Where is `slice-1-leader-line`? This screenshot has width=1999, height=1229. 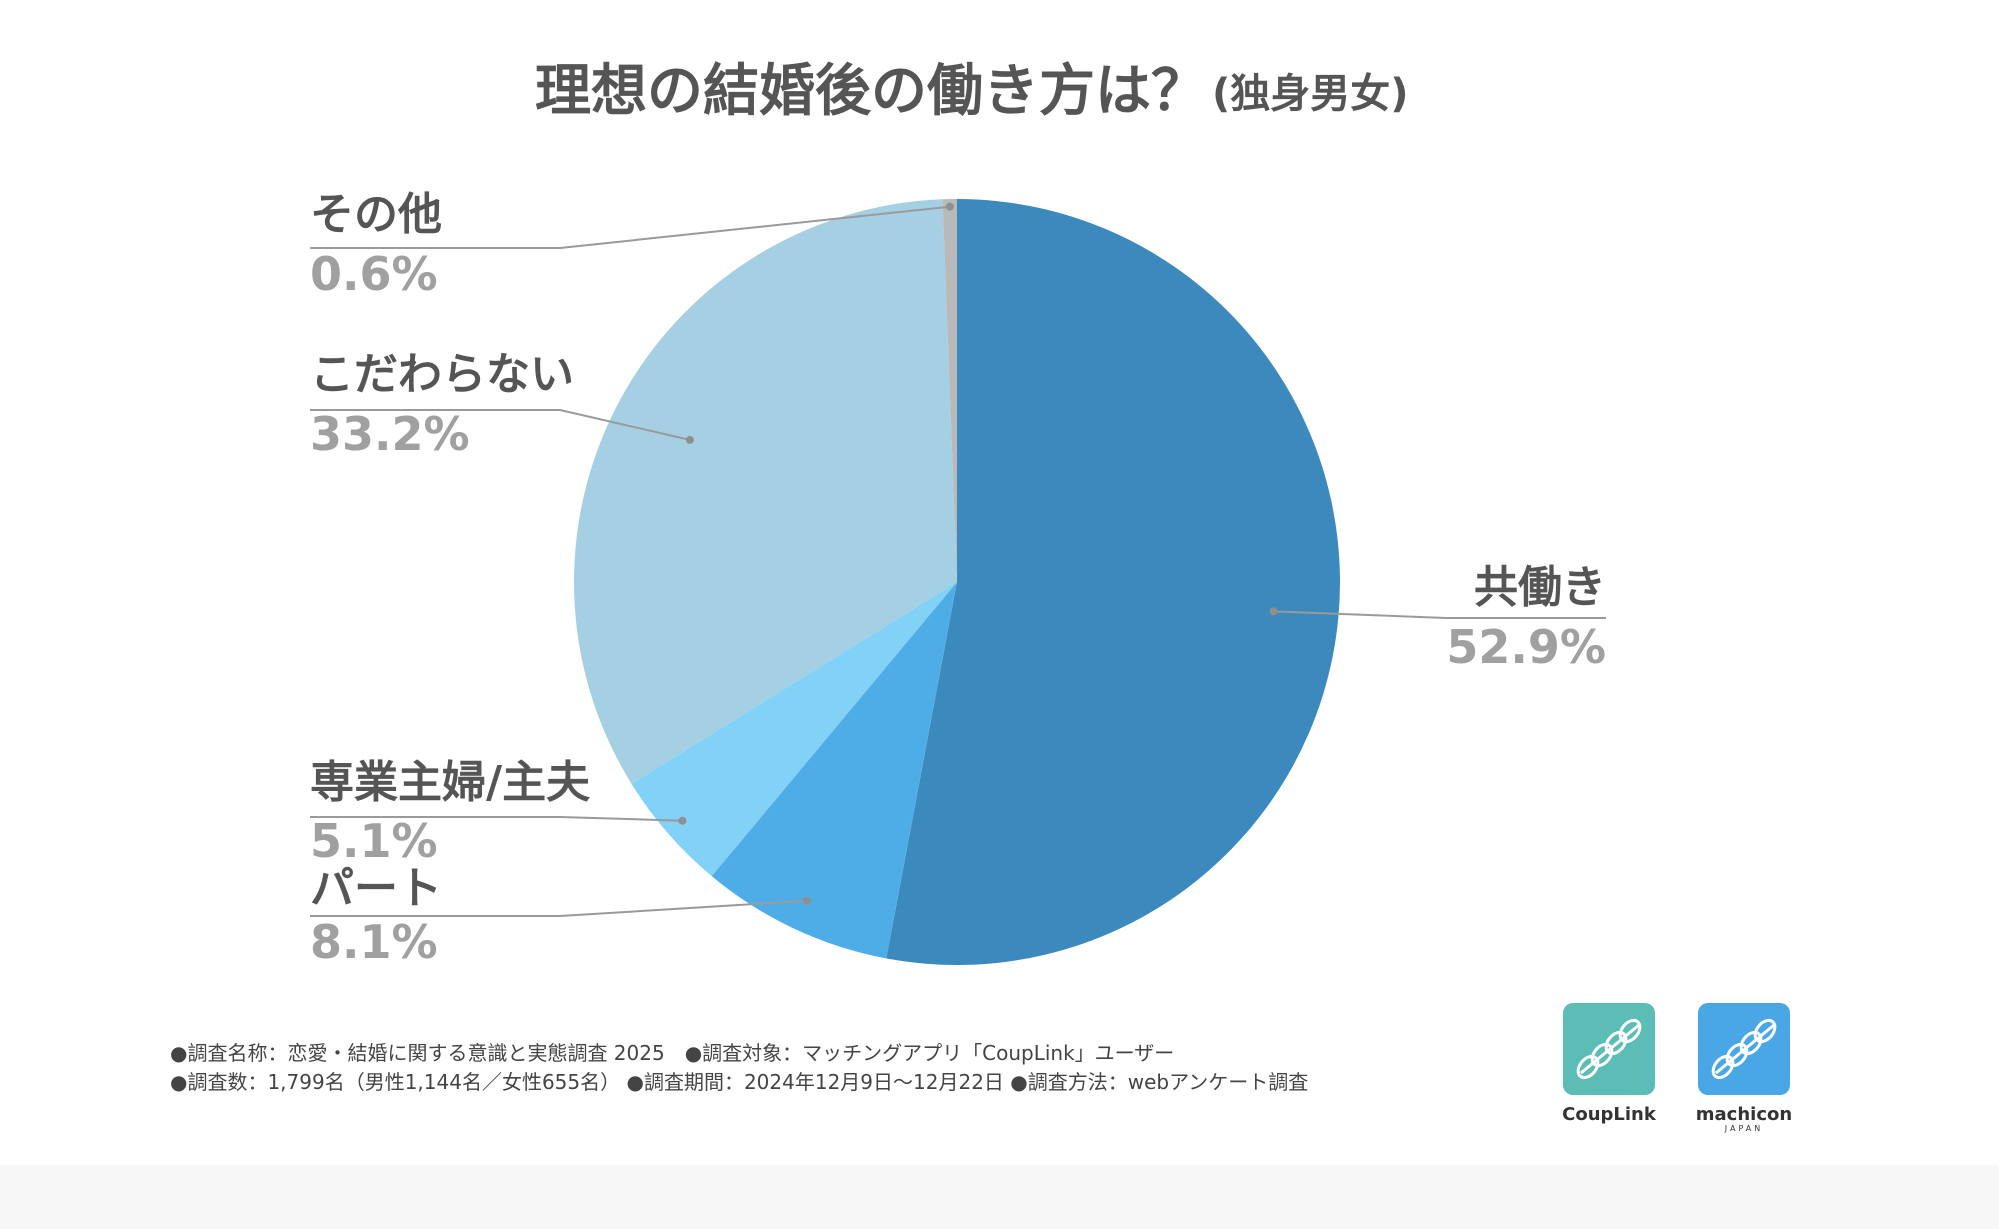
slice-1-leader-line is located at coordinates (1439, 614).